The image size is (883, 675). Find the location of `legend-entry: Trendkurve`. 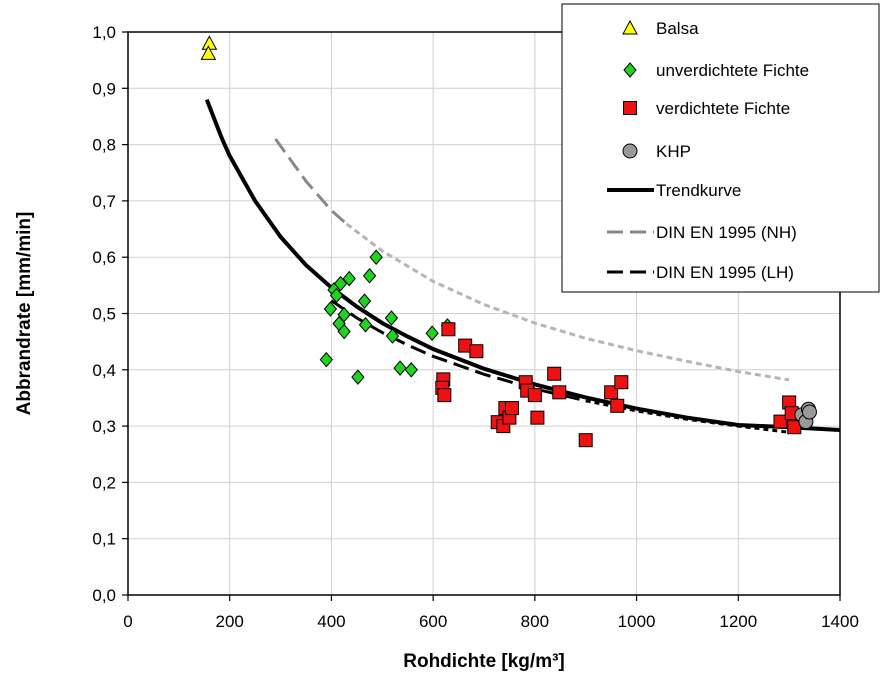

legend-entry: Trendkurve is located at coordinates (674, 190).